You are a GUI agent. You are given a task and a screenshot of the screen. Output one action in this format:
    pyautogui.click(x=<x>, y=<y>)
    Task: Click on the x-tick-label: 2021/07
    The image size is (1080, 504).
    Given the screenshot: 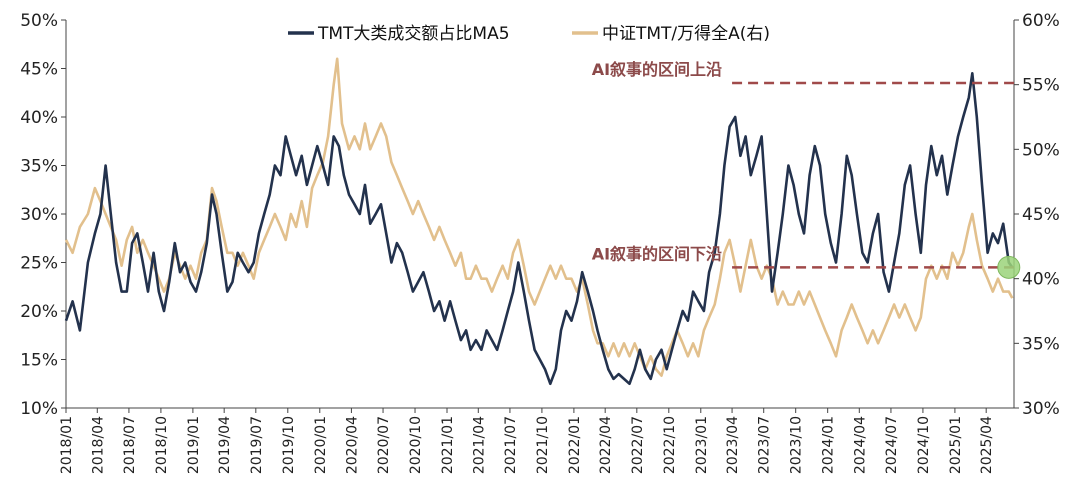 What is the action you would take?
    pyautogui.click(x=511, y=445)
    